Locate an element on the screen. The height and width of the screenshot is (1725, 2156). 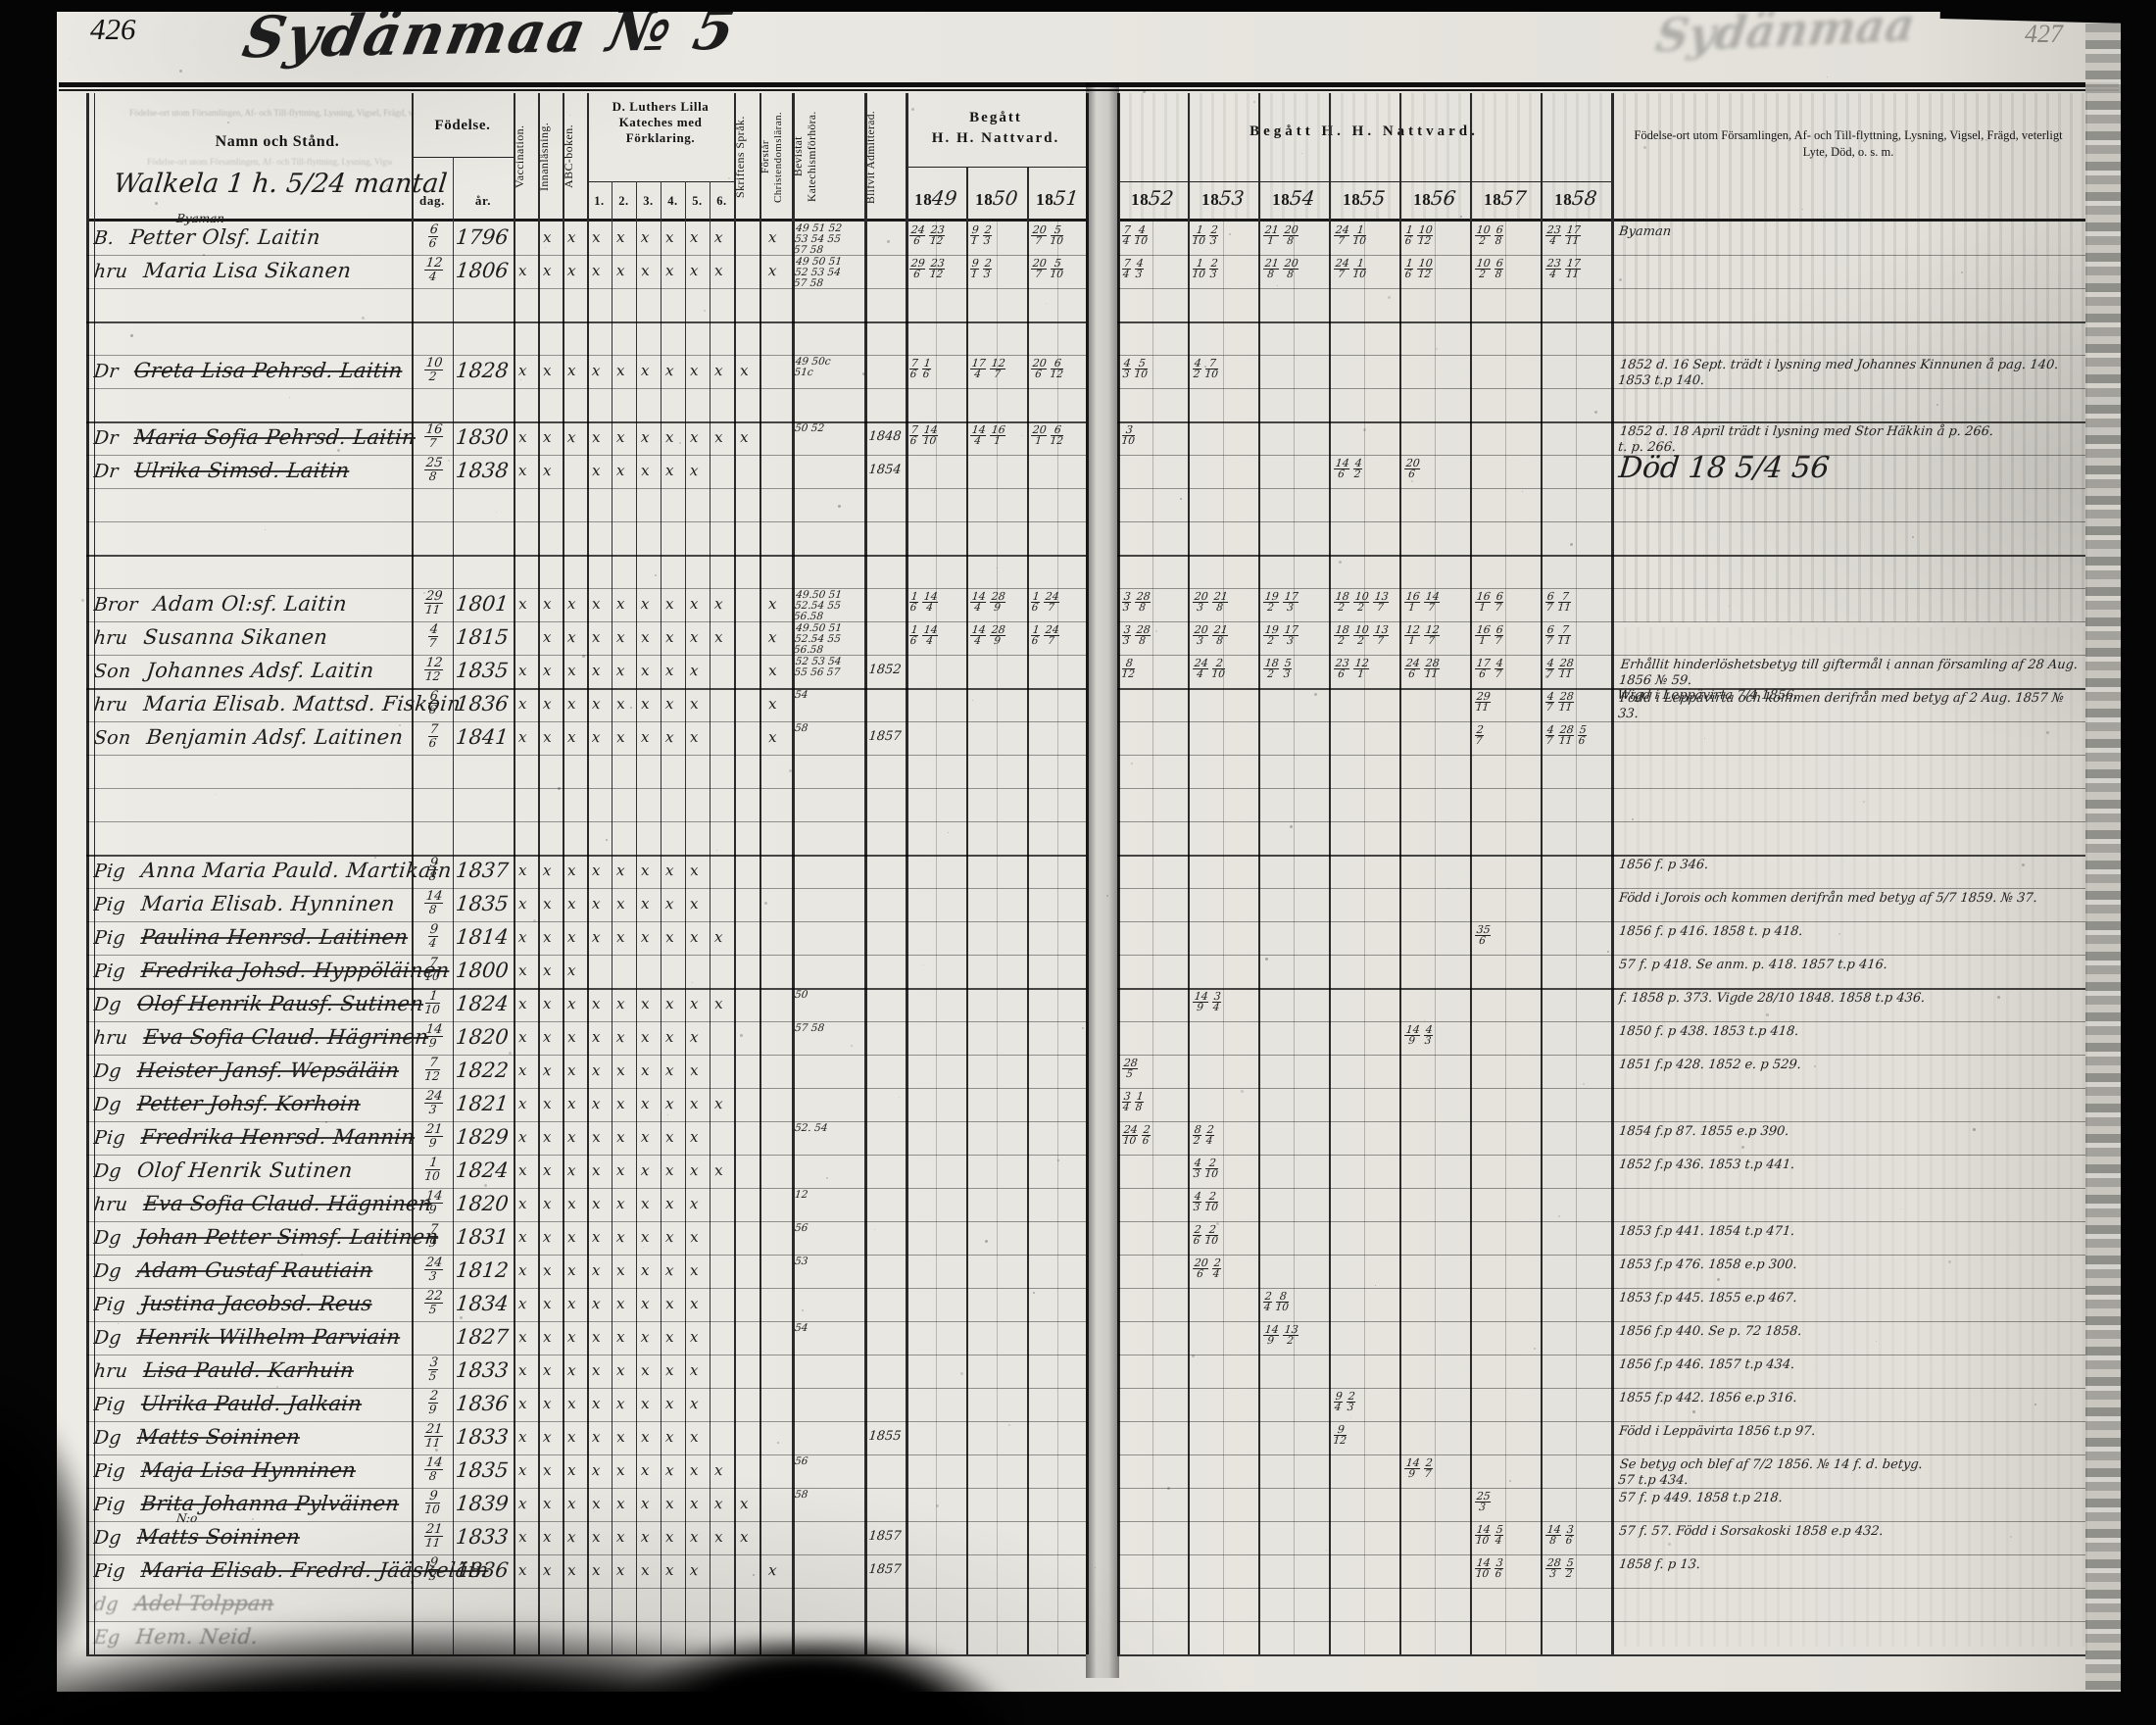
admitted-year: 1848 is located at coordinates (885, 436).